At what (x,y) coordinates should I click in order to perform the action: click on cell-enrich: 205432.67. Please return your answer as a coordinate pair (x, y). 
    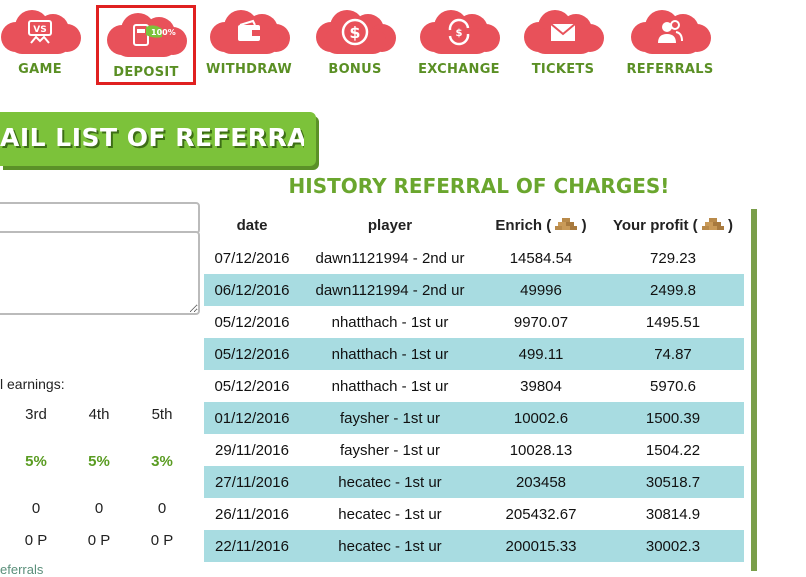
    Looking at the image, I should click on (541, 514).